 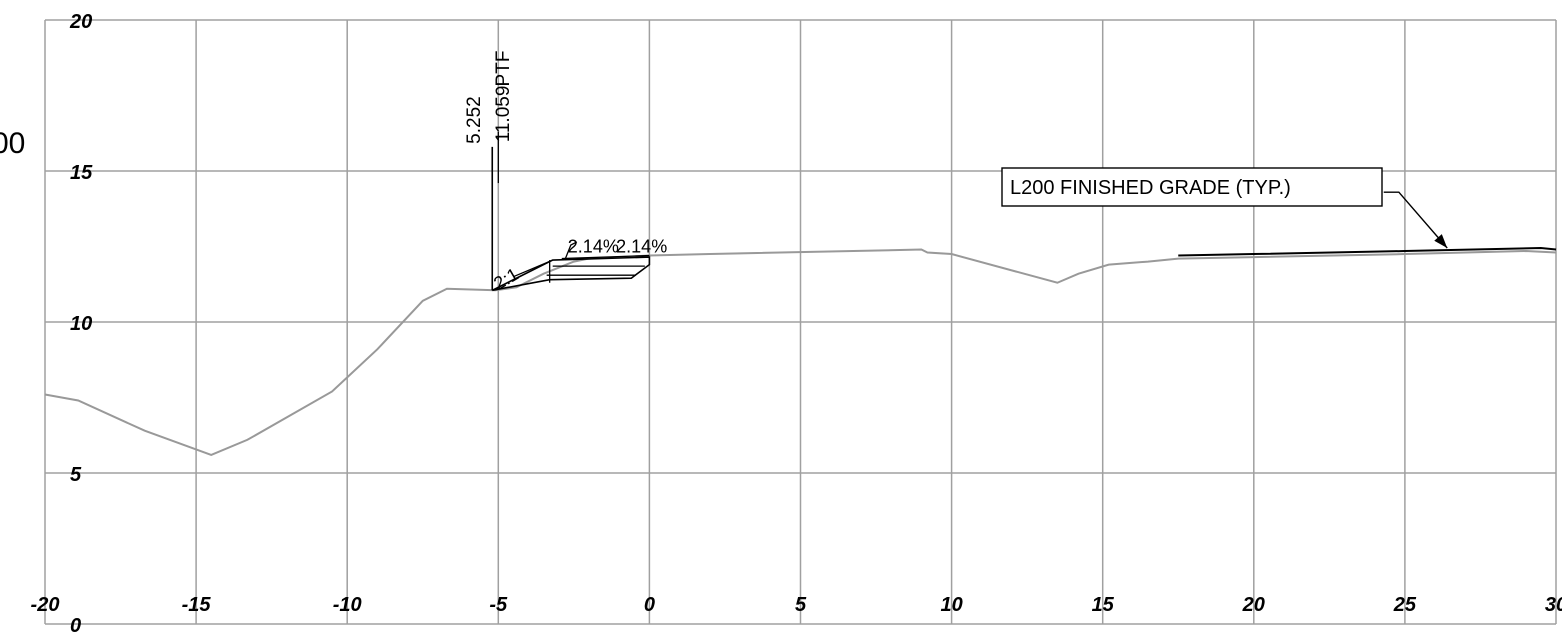 What do you see at coordinates (81, 173) in the screenshot?
I see `y-tick-label: 15` at bounding box center [81, 173].